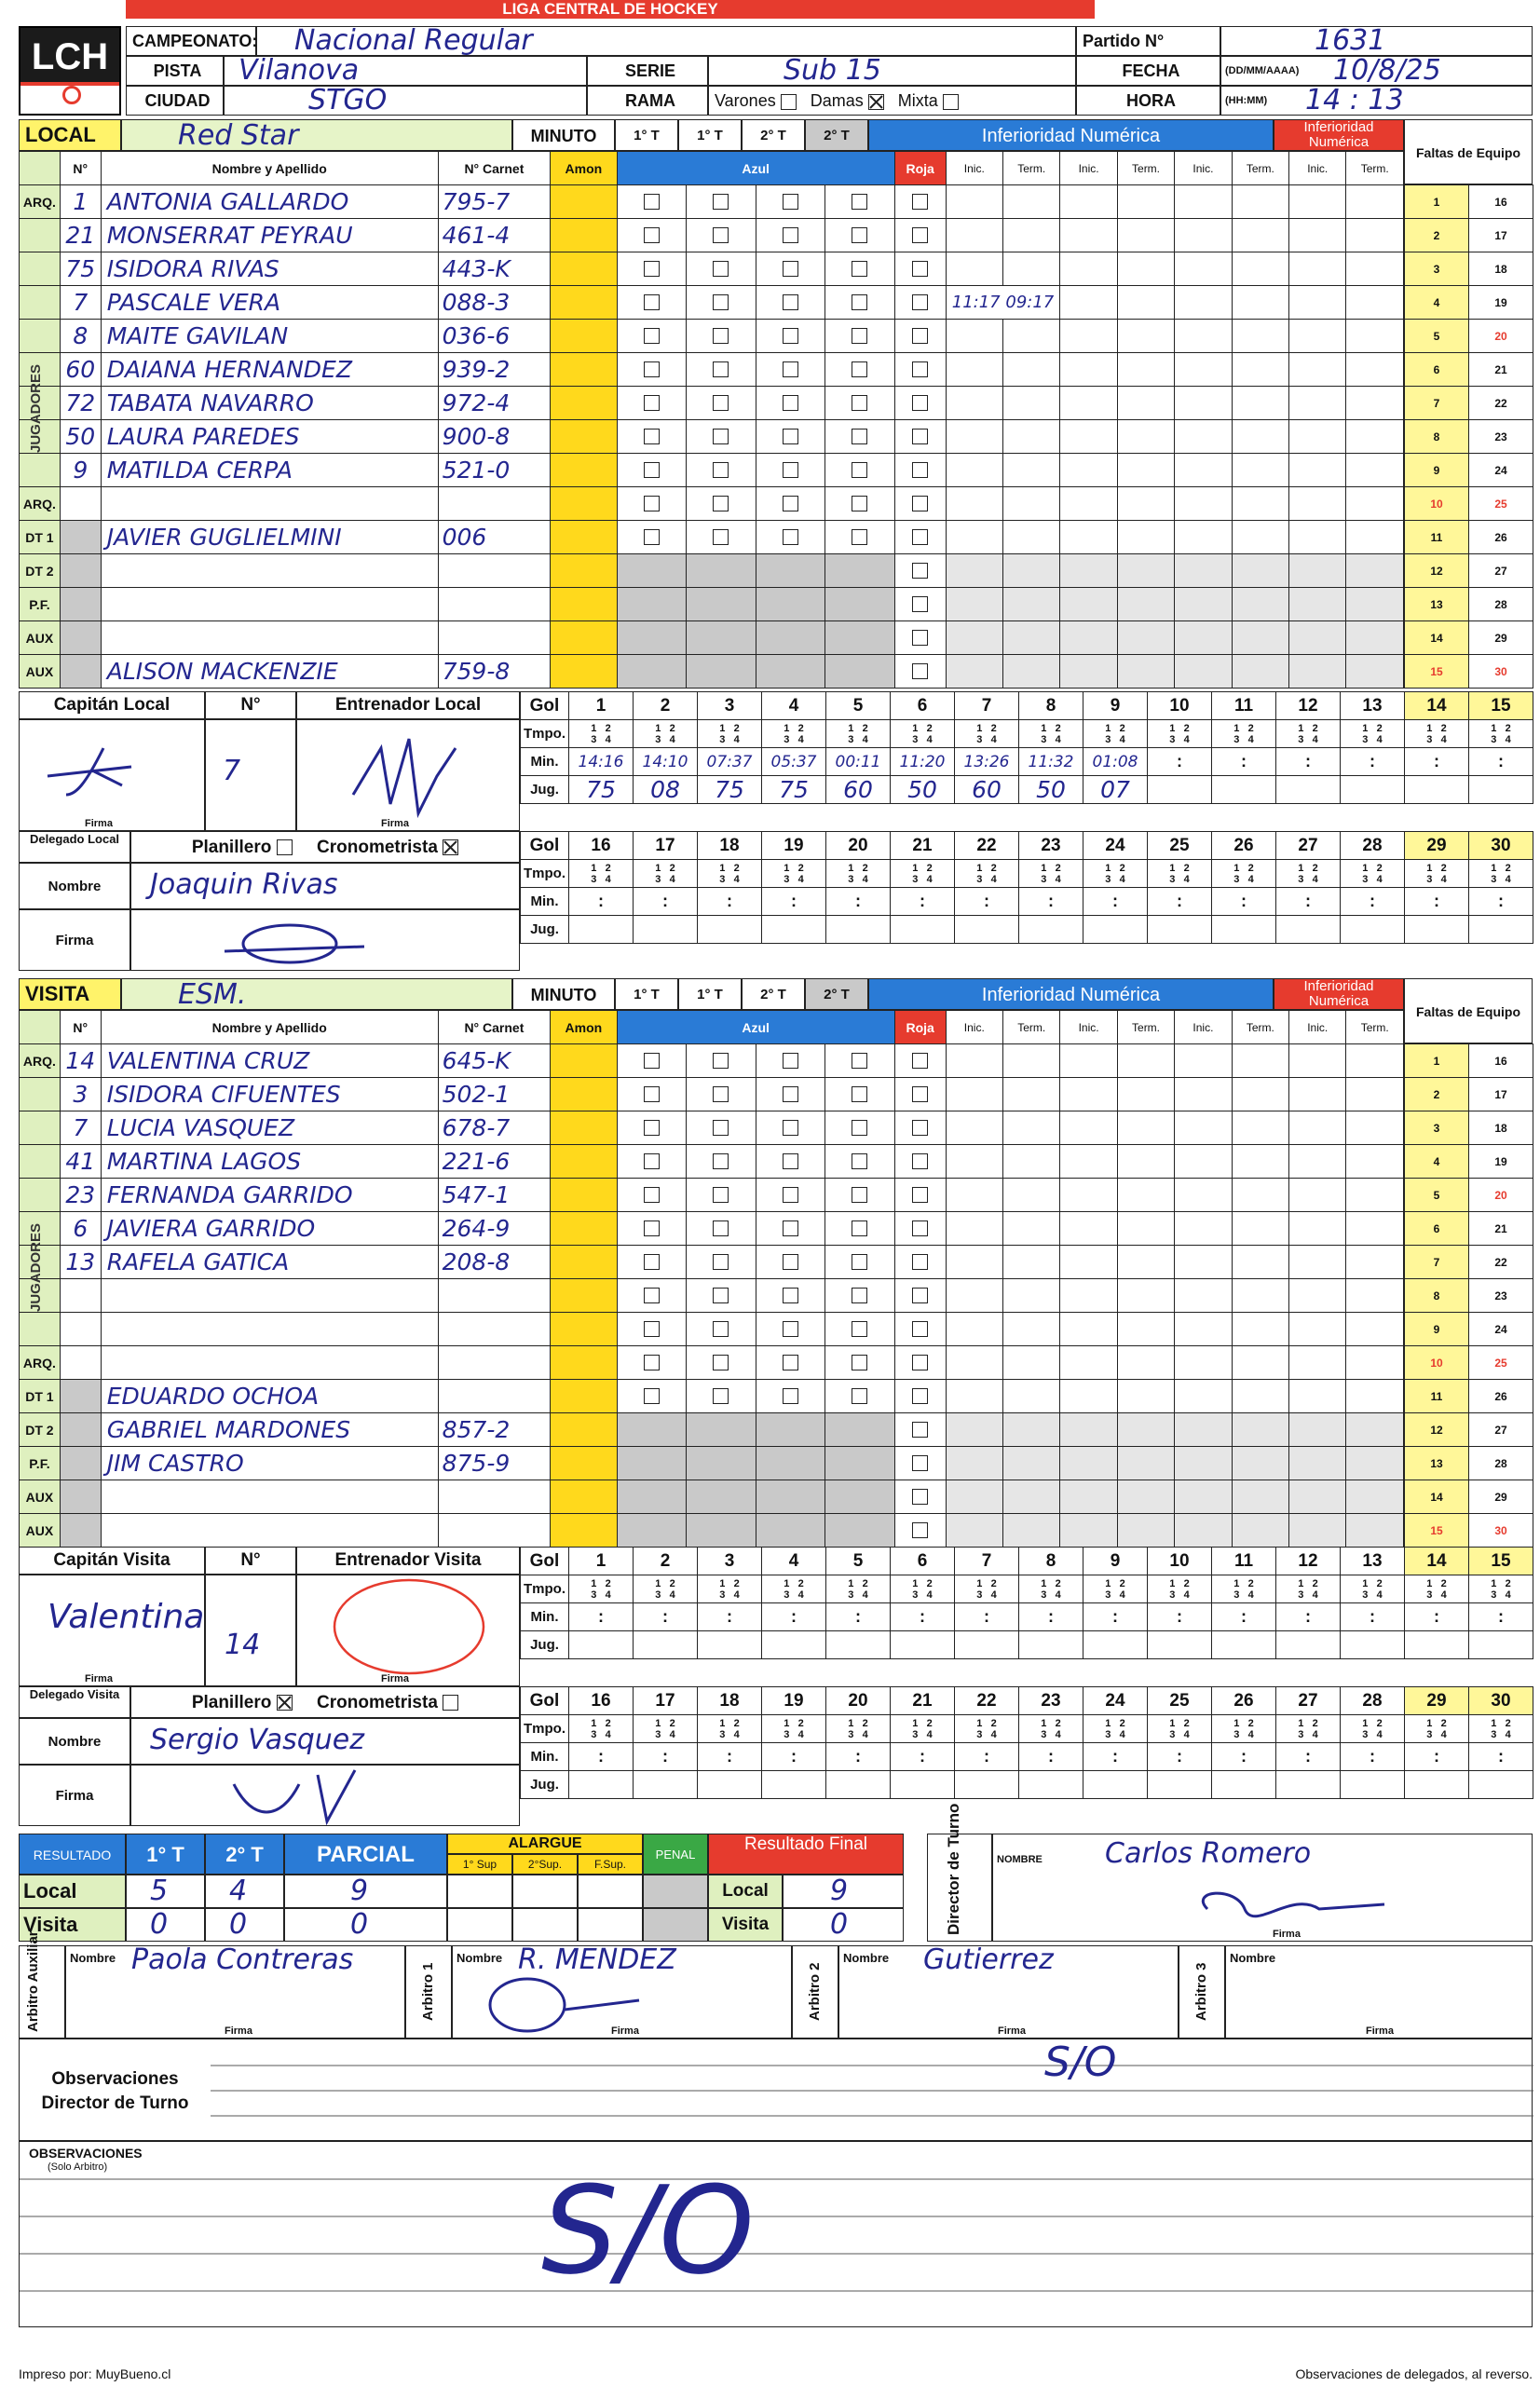 The image size is (1540, 2400). Describe the element at coordinates (1436, 1530) in the screenshot. I see `falta-cell: 15` at that location.